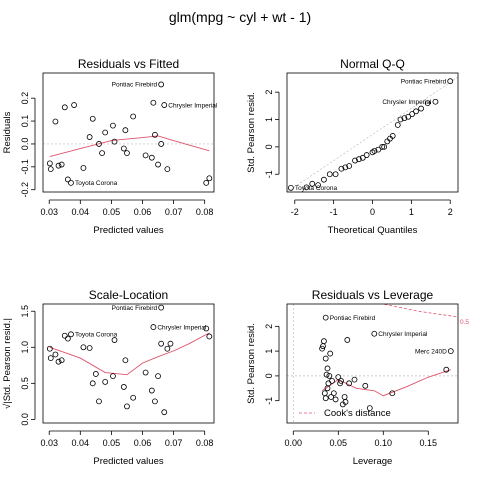 The image size is (480, 480). Describe the element at coordinates (334, 212) in the screenshot. I see `x-tick-label: -1` at that location.